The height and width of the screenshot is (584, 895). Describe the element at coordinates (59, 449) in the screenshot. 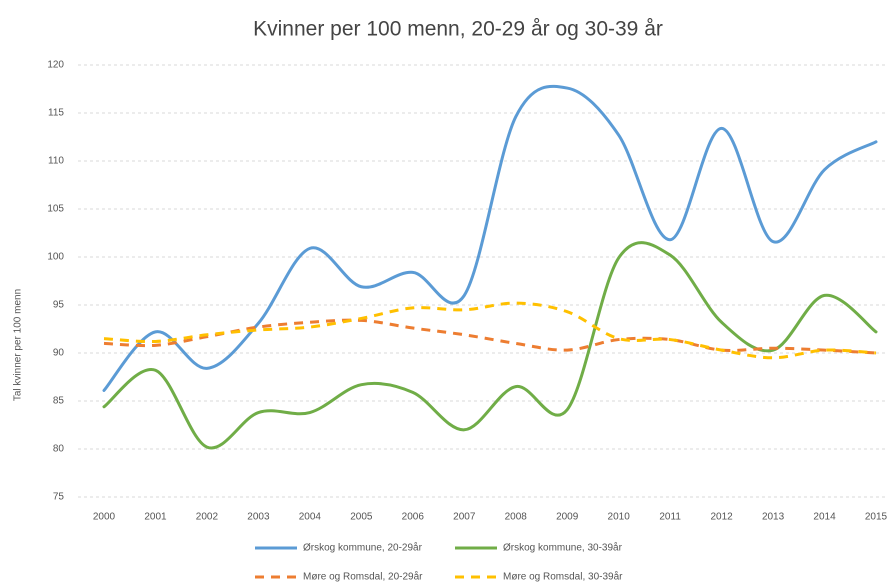

I see `y-tick-label: 80` at that location.